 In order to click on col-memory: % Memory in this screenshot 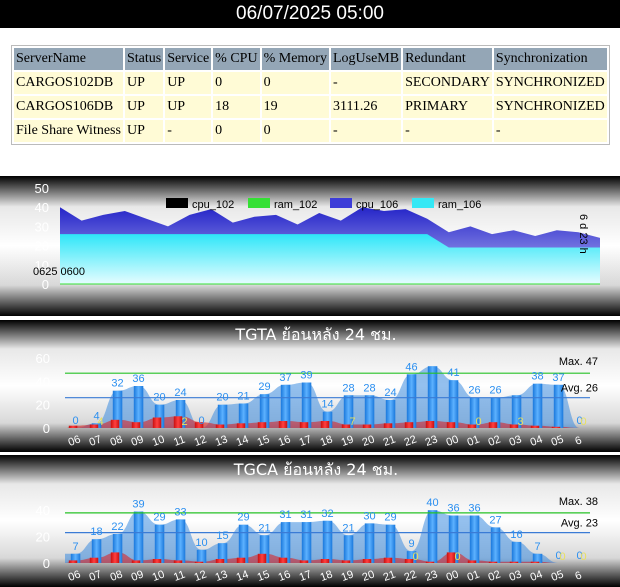, I will do `click(295, 59)`.